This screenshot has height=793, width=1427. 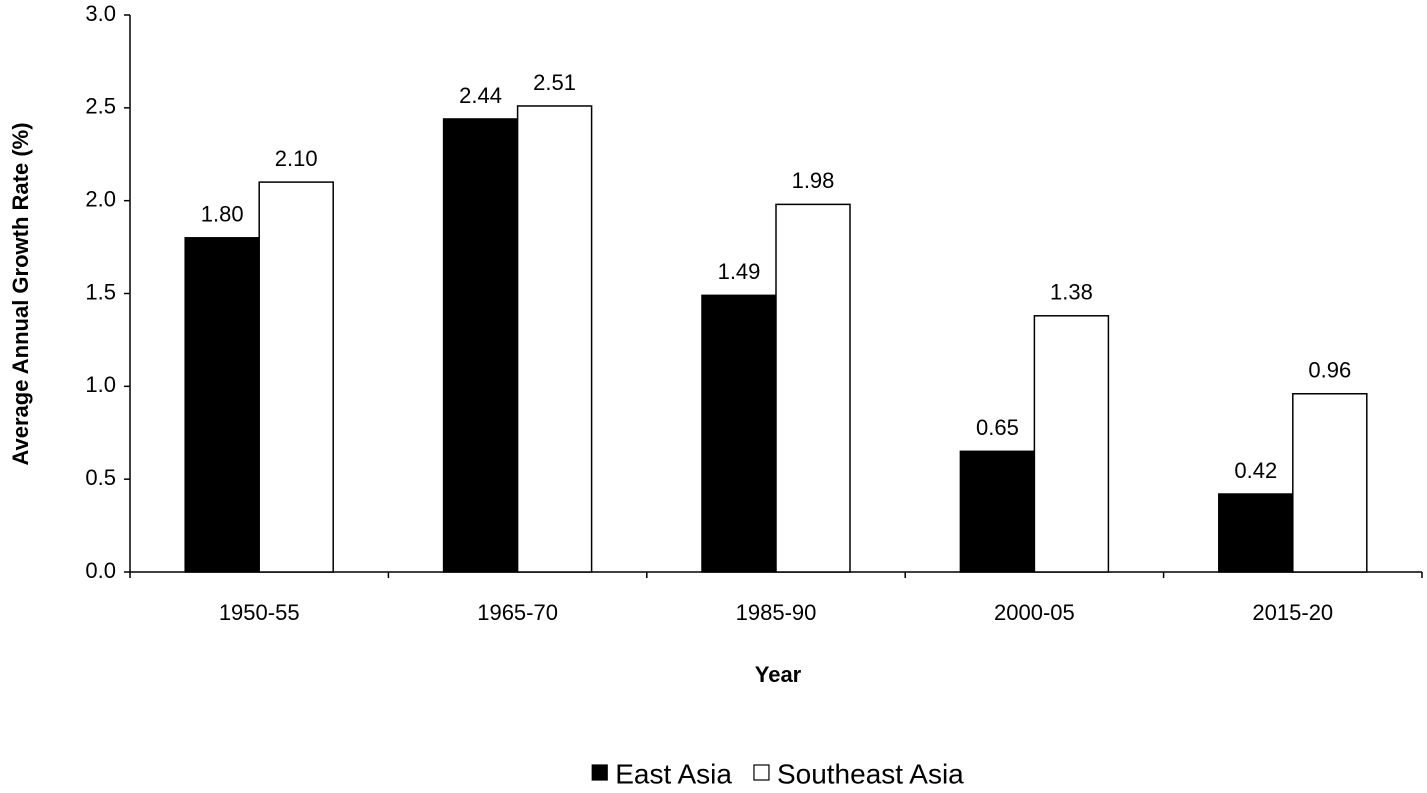 What do you see at coordinates (1255, 470) in the screenshot?
I see `value-label: 0.42` at bounding box center [1255, 470].